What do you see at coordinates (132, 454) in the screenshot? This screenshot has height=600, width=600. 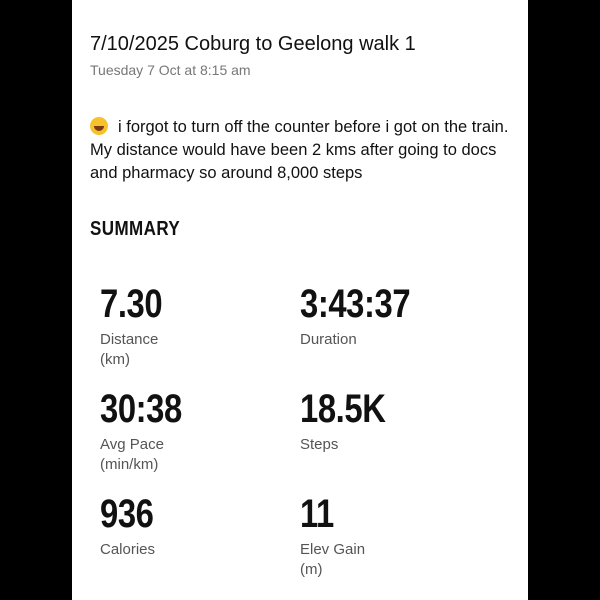 I see `stat-label: Avg Pace (min/km)` at bounding box center [132, 454].